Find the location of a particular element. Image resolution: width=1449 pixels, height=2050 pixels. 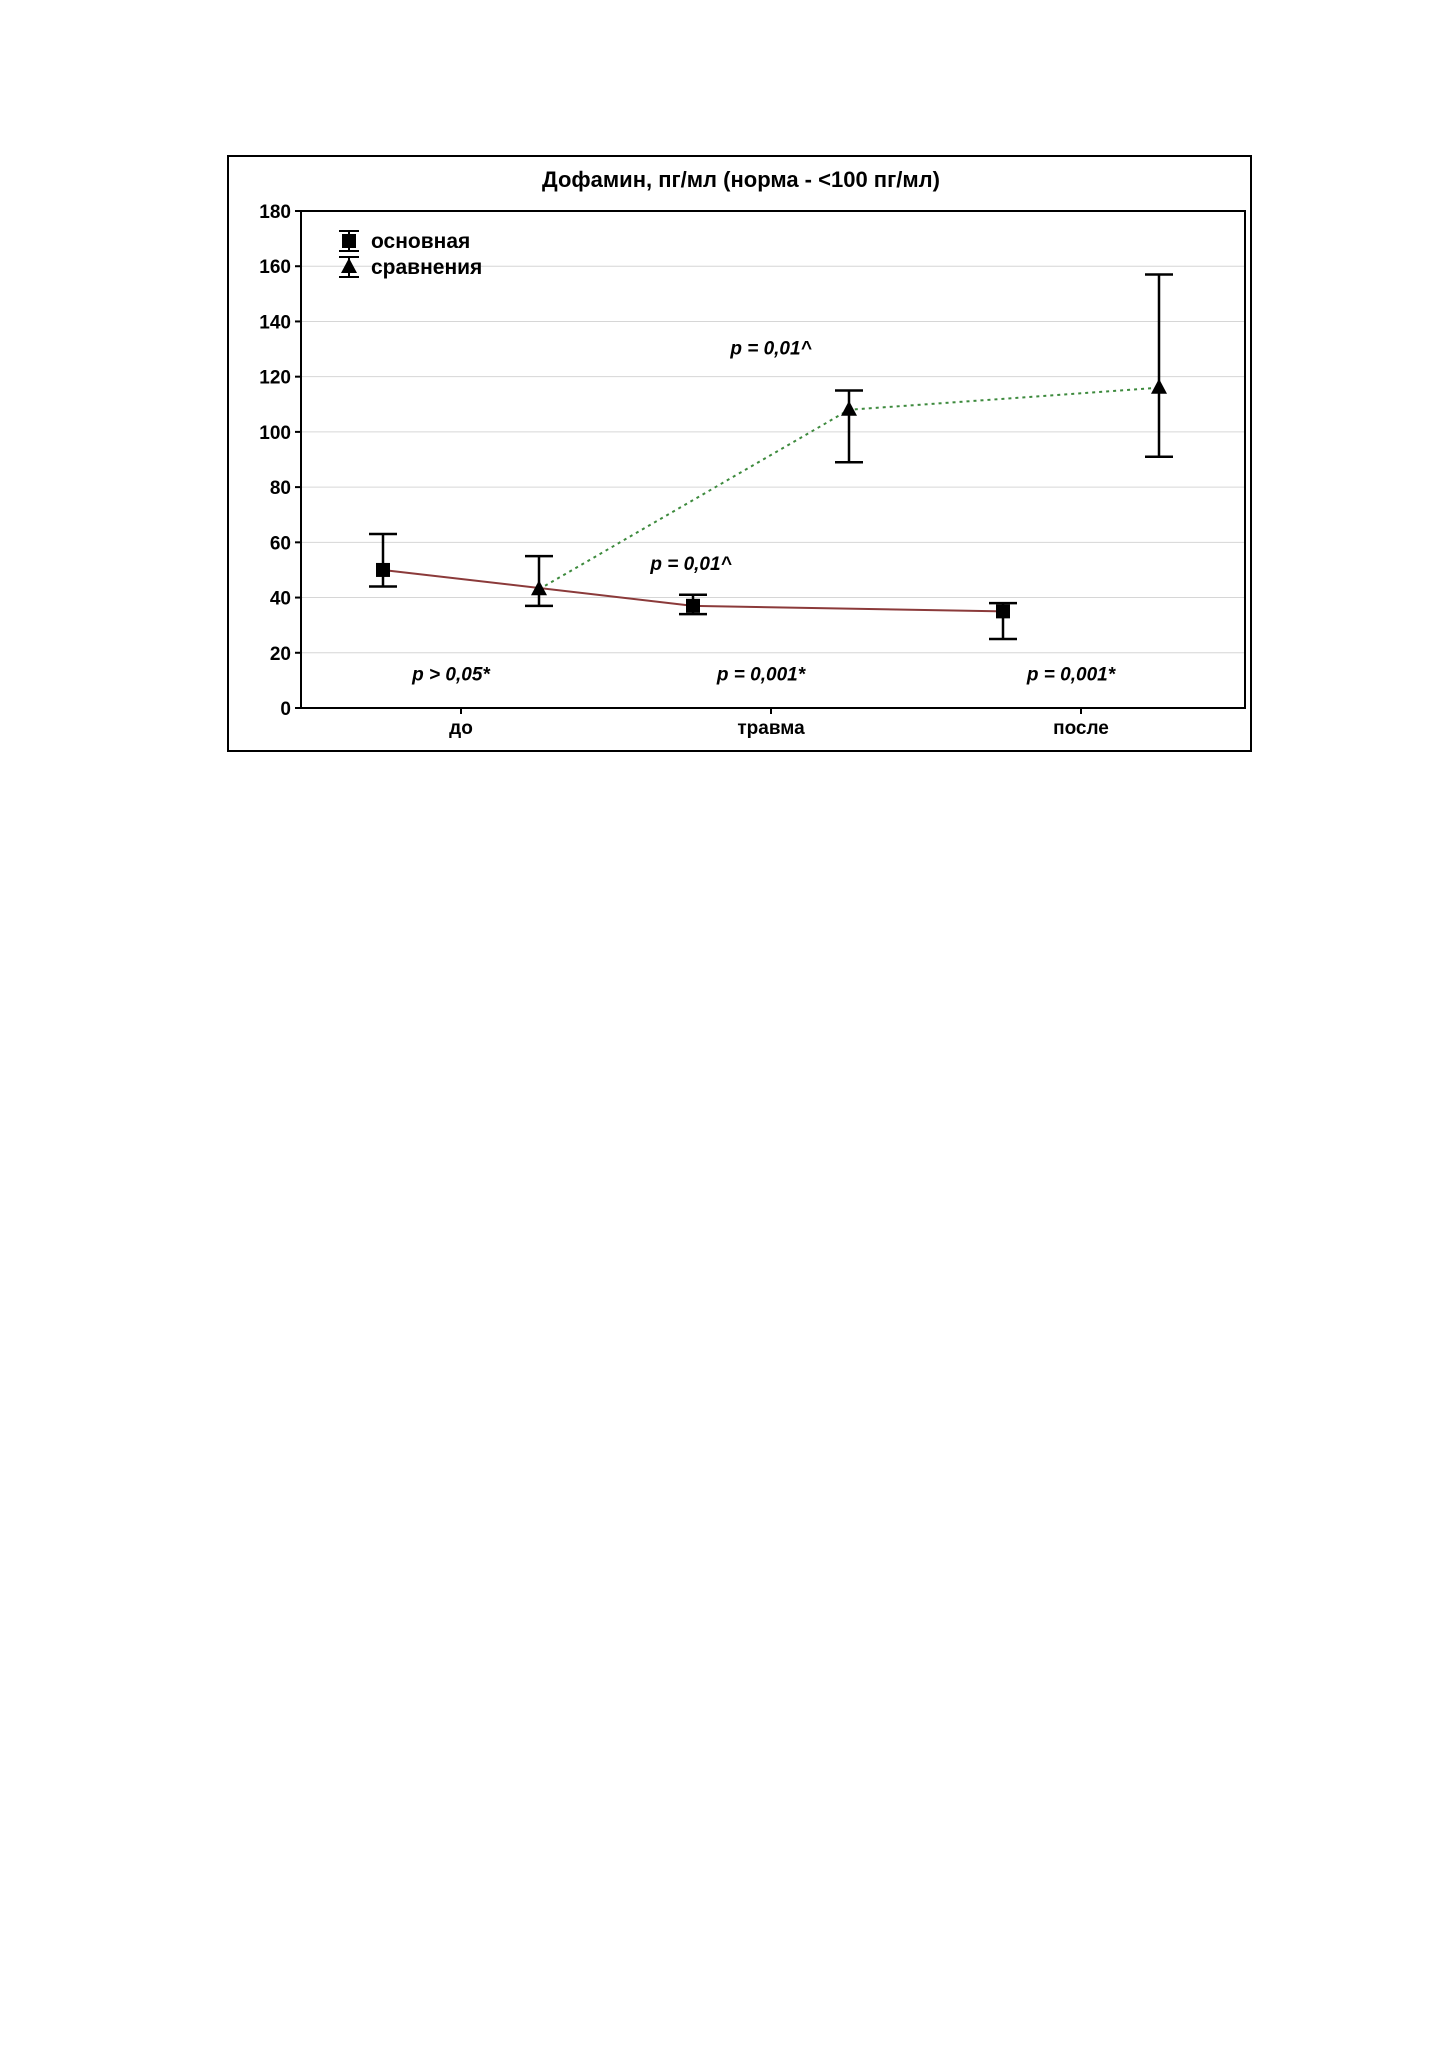

x-tick-label: травма is located at coordinates (771, 728).